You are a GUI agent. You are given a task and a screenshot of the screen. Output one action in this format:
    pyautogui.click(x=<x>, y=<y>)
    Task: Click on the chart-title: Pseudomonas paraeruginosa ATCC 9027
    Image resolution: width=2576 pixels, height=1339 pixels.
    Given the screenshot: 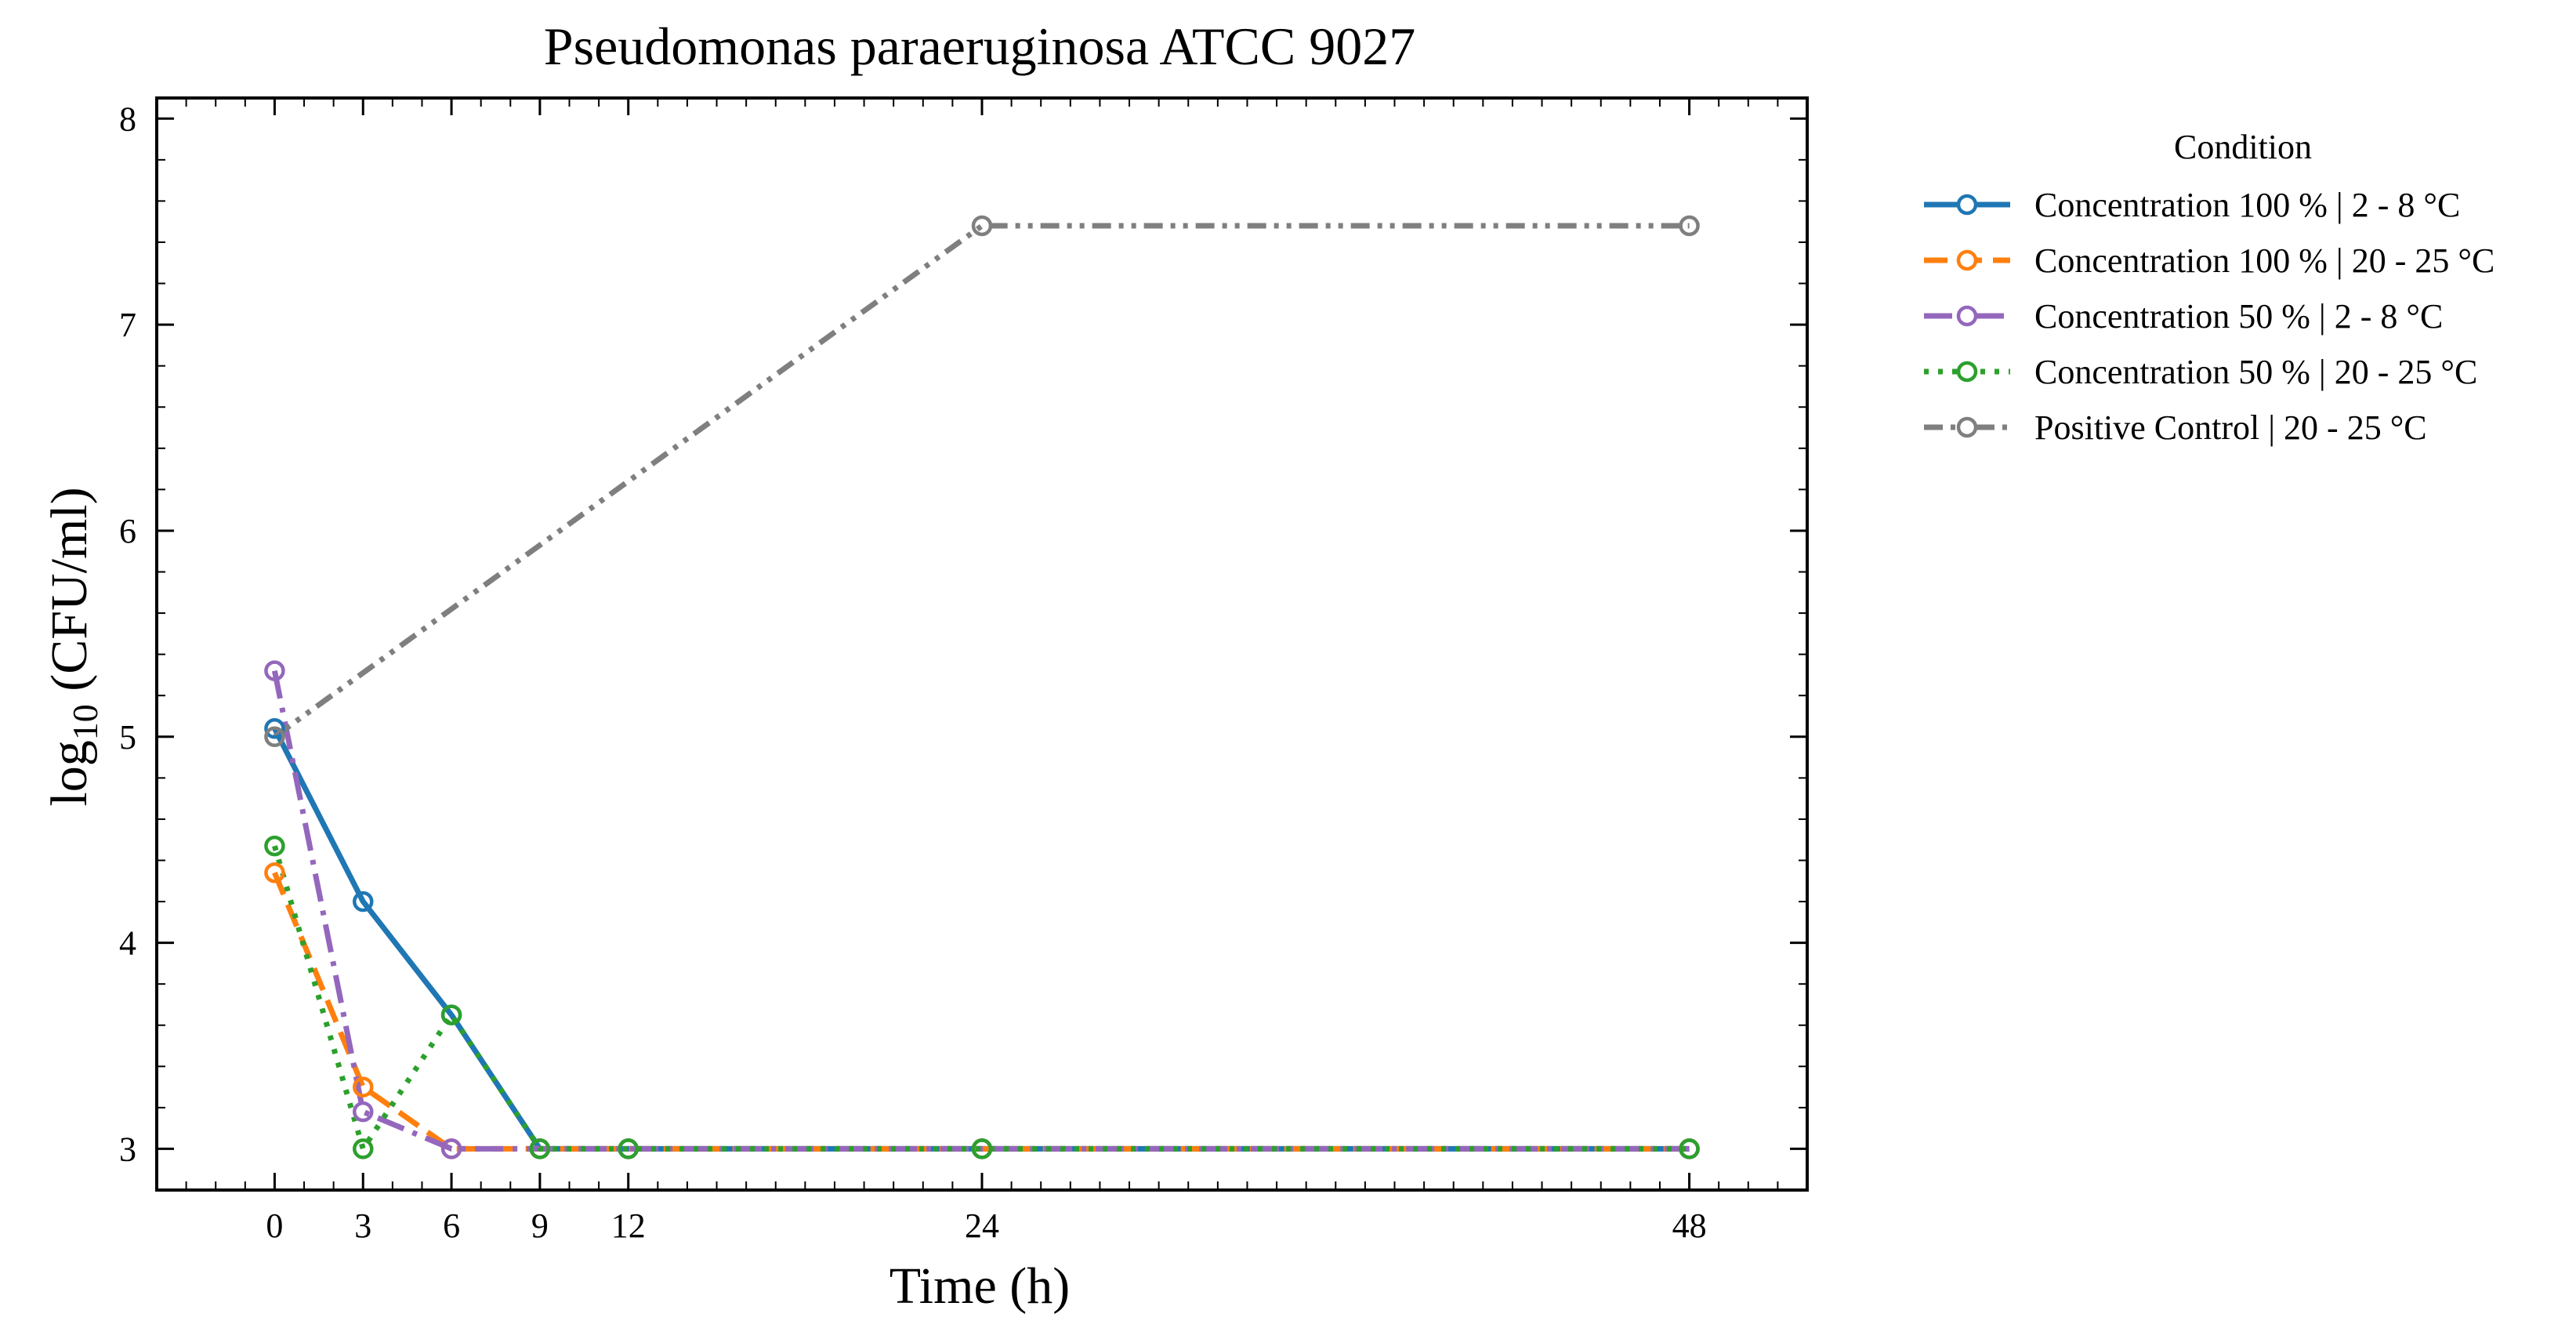 What is the action you would take?
    pyautogui.click(x=979, y=46)
    